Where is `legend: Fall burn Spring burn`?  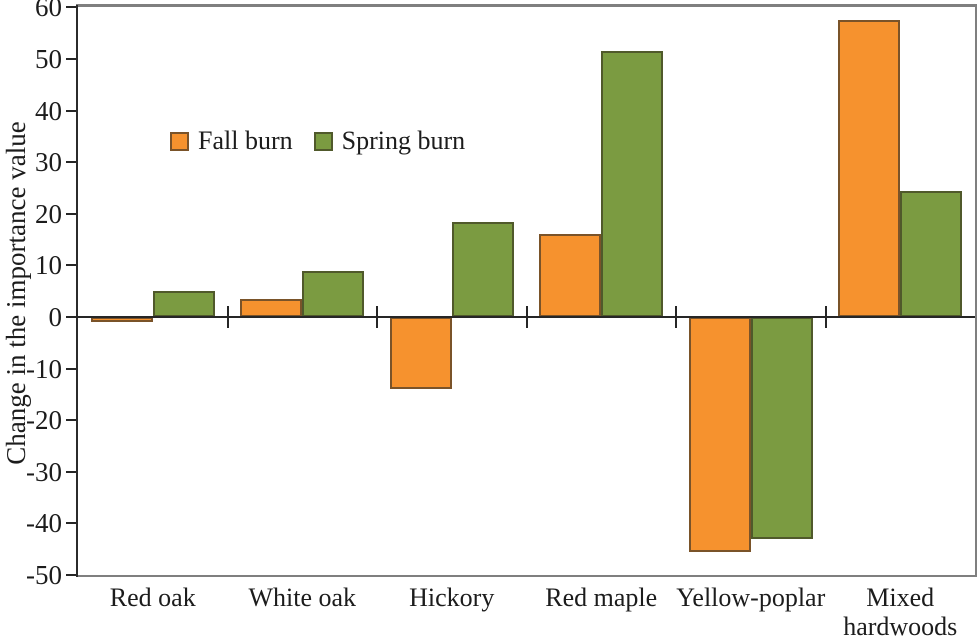 legend: Fall burn Spring burn is located at coordinates (317, 141).